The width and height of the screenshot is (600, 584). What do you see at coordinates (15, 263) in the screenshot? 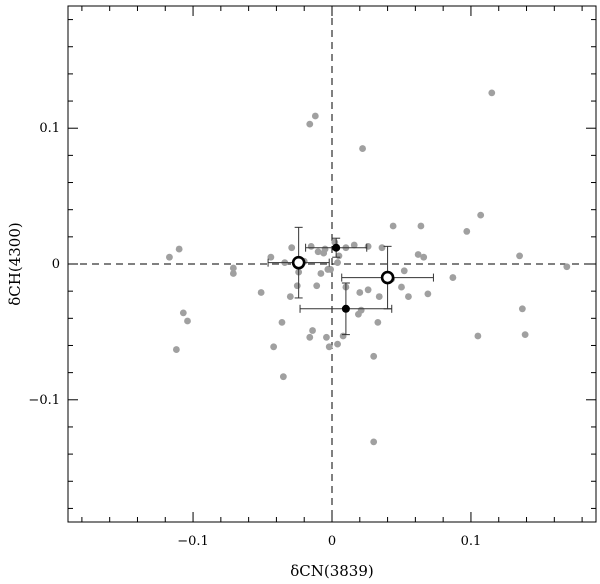
I see `y-axis-label: δCH(4300)` at bounding box center [15, 263].